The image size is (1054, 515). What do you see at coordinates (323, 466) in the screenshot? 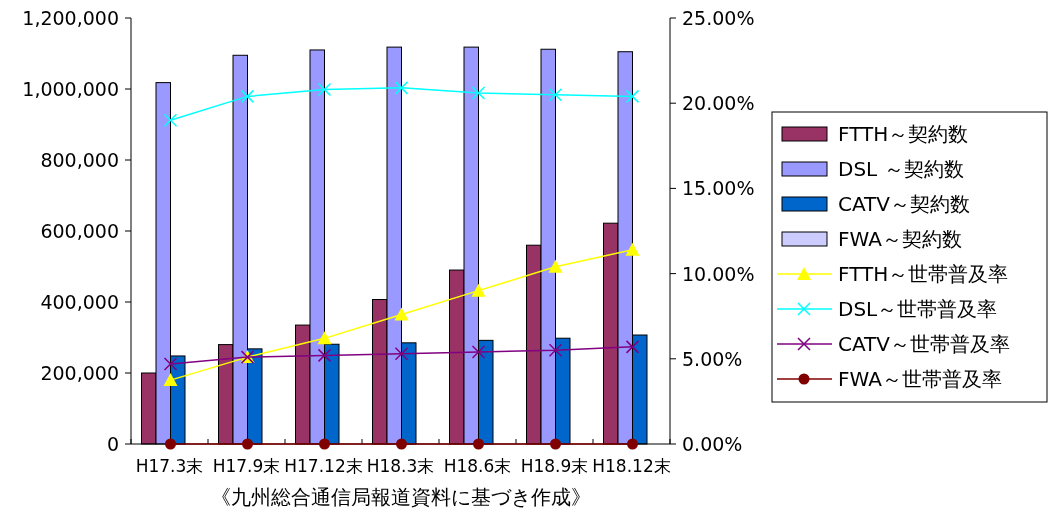
I see `x-tick-label: H17.12末` at bounding box center [323, 466].